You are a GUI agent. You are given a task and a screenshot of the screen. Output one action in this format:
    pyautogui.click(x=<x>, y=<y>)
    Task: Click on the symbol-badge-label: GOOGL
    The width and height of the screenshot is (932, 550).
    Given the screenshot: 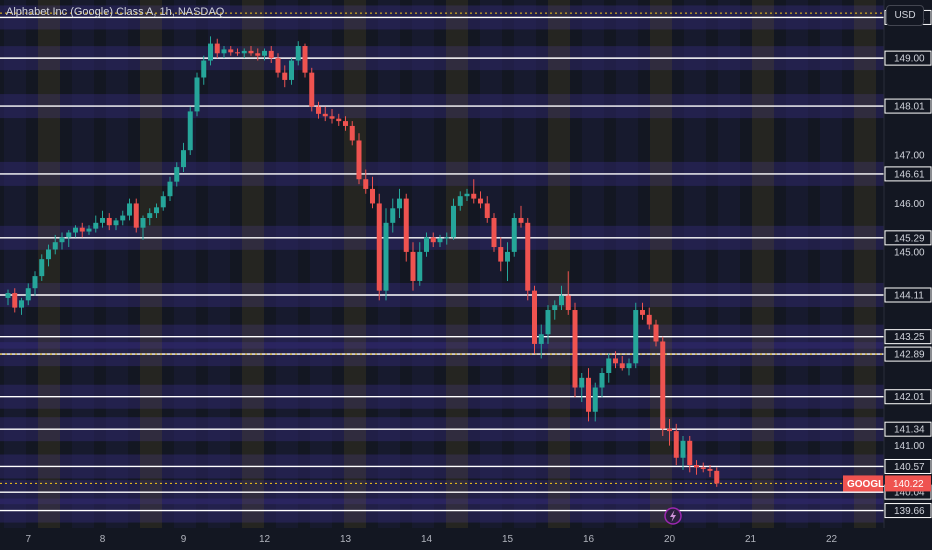 What is the action you would take?
    pyautogui.click(x=865, y=484)
    